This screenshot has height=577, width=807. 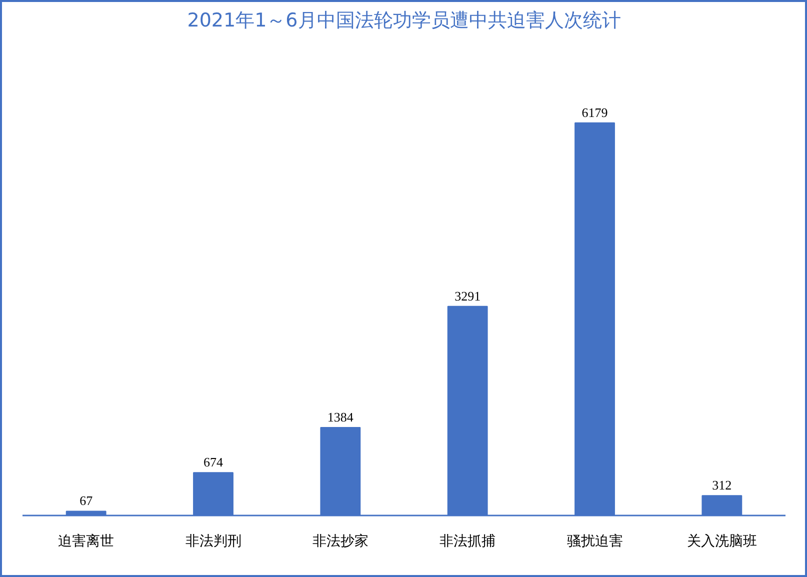 What do you see at coordinates (468, 542) in the screenshot?
I see `x-tick-label: 非法抓捕` at bounding box center [468, 542].